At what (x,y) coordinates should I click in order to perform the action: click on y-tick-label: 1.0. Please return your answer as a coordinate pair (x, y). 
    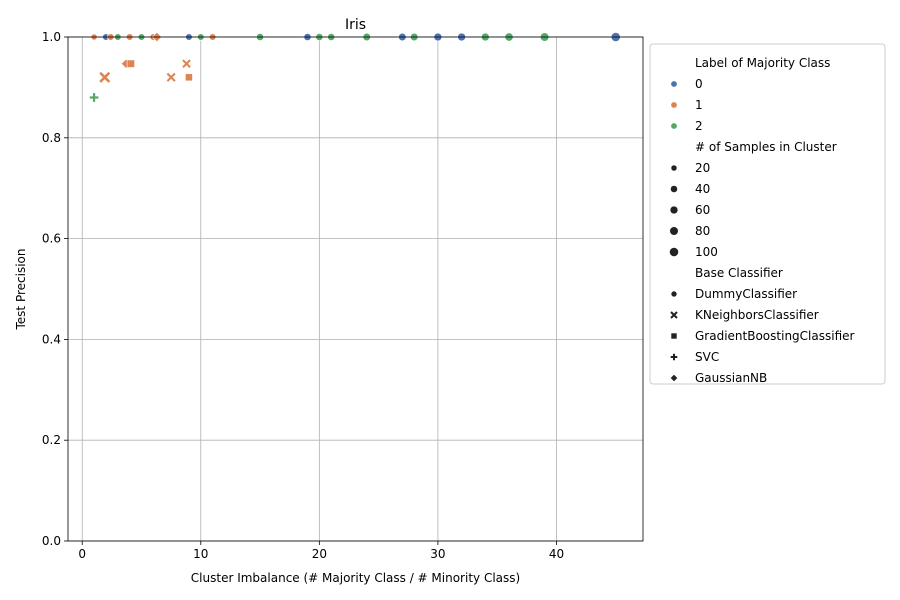
    Looking at the image, I should click on (51, 37).